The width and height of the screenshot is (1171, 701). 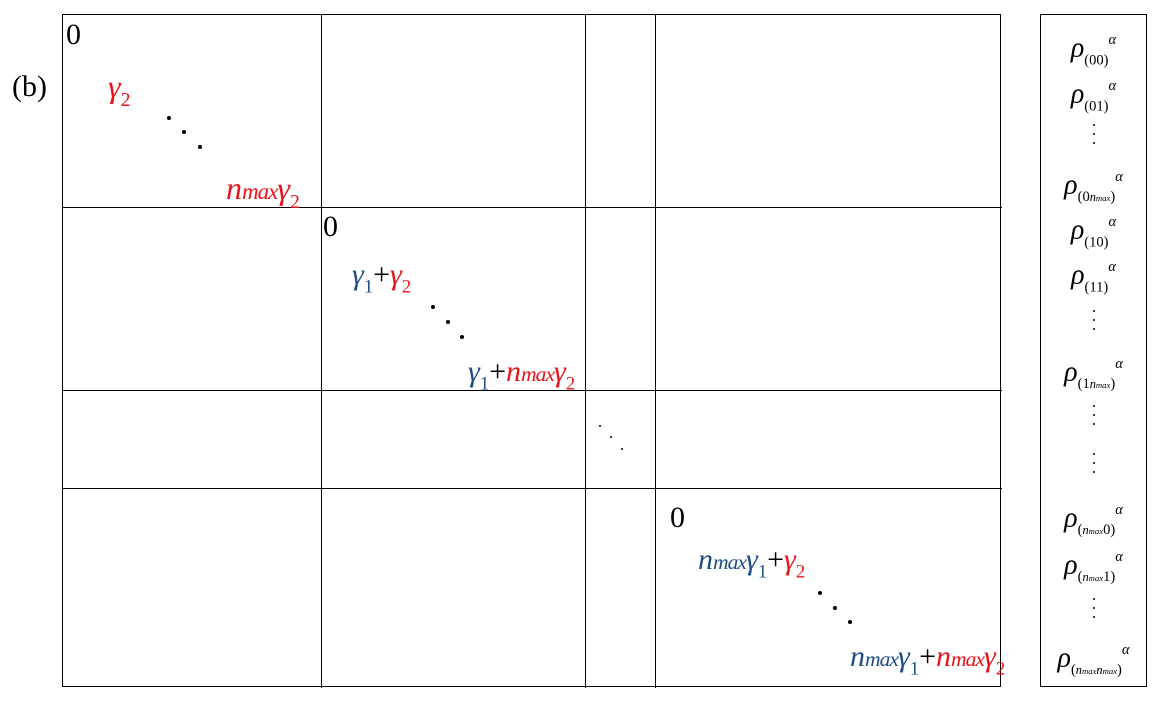 I want to click on block2-last-entry: γ1+nmaxγ2, so click(x=522, y=375).